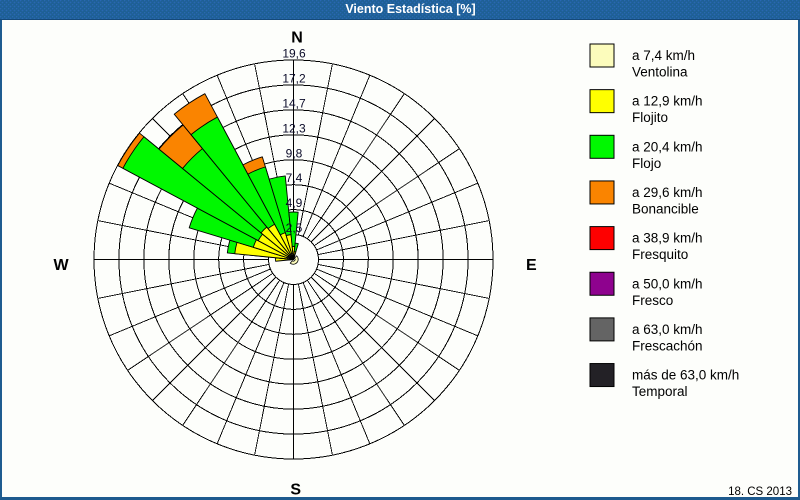  What do you see at coordinates (294, 228) in the screenshot?
I see `svg-text: 2,5` at bounding box center [294, 228].